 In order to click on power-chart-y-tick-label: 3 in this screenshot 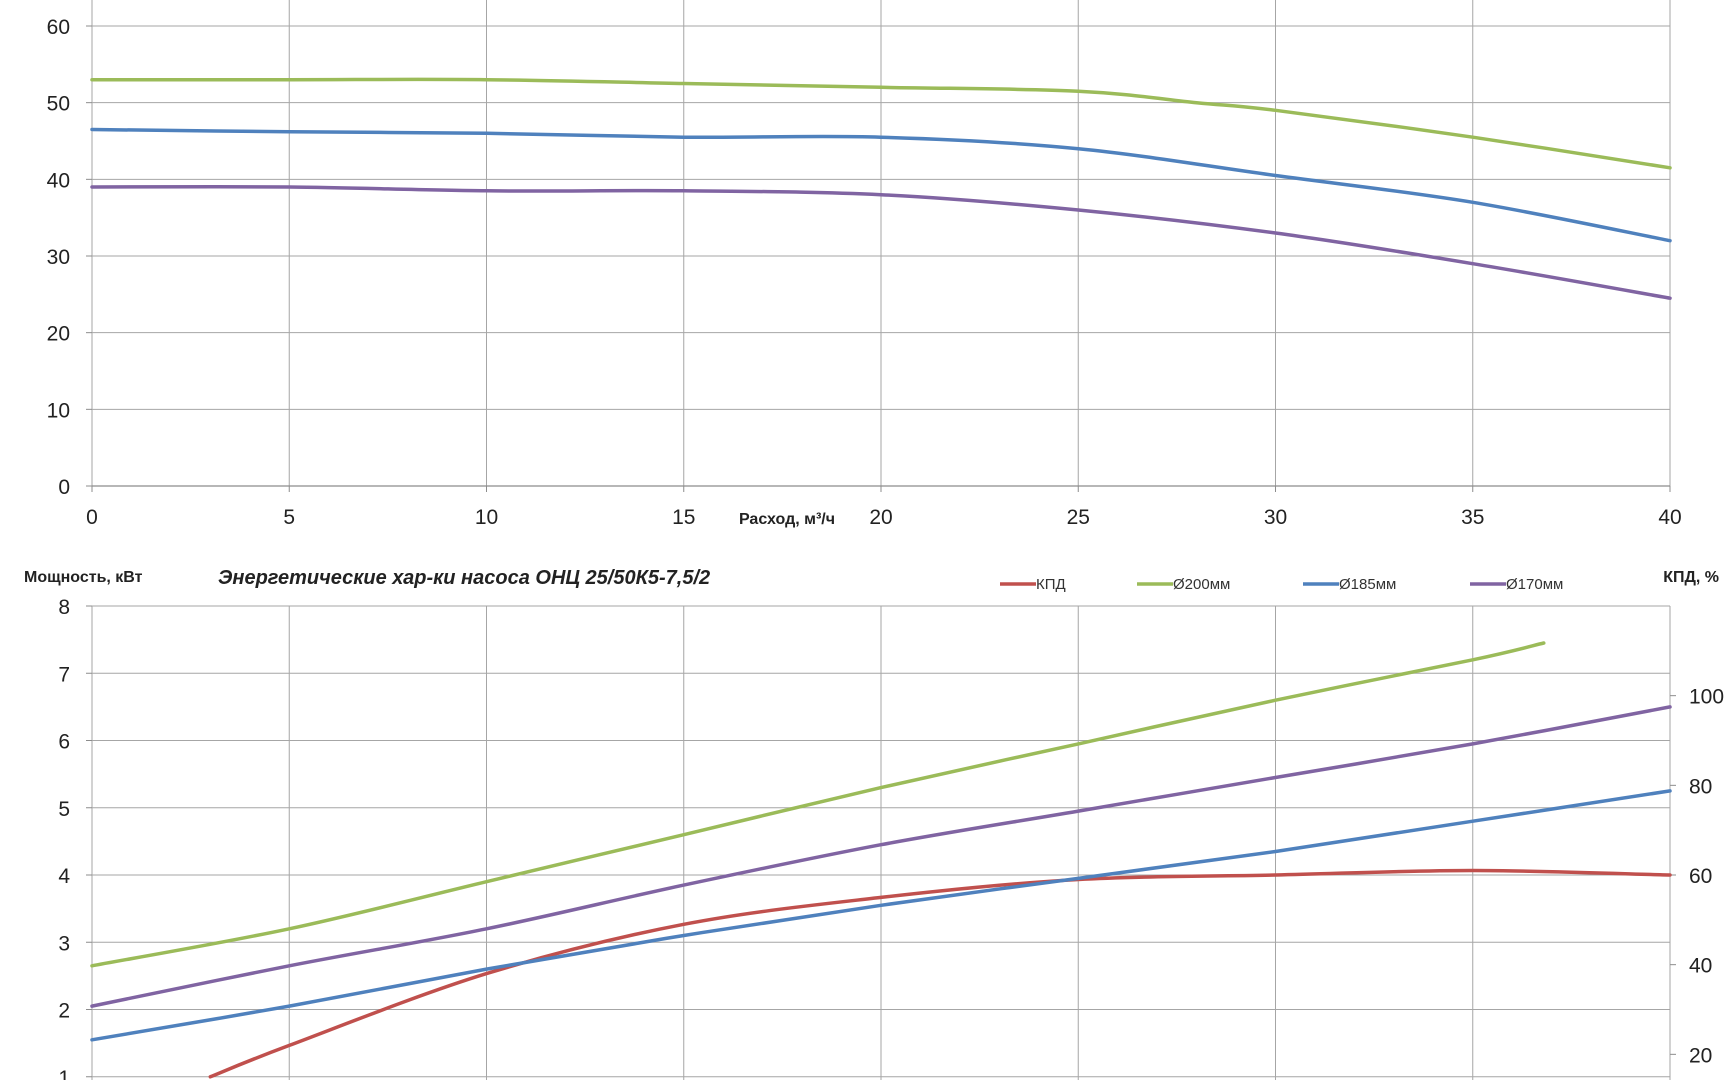, I will do `click(64, 943)`.